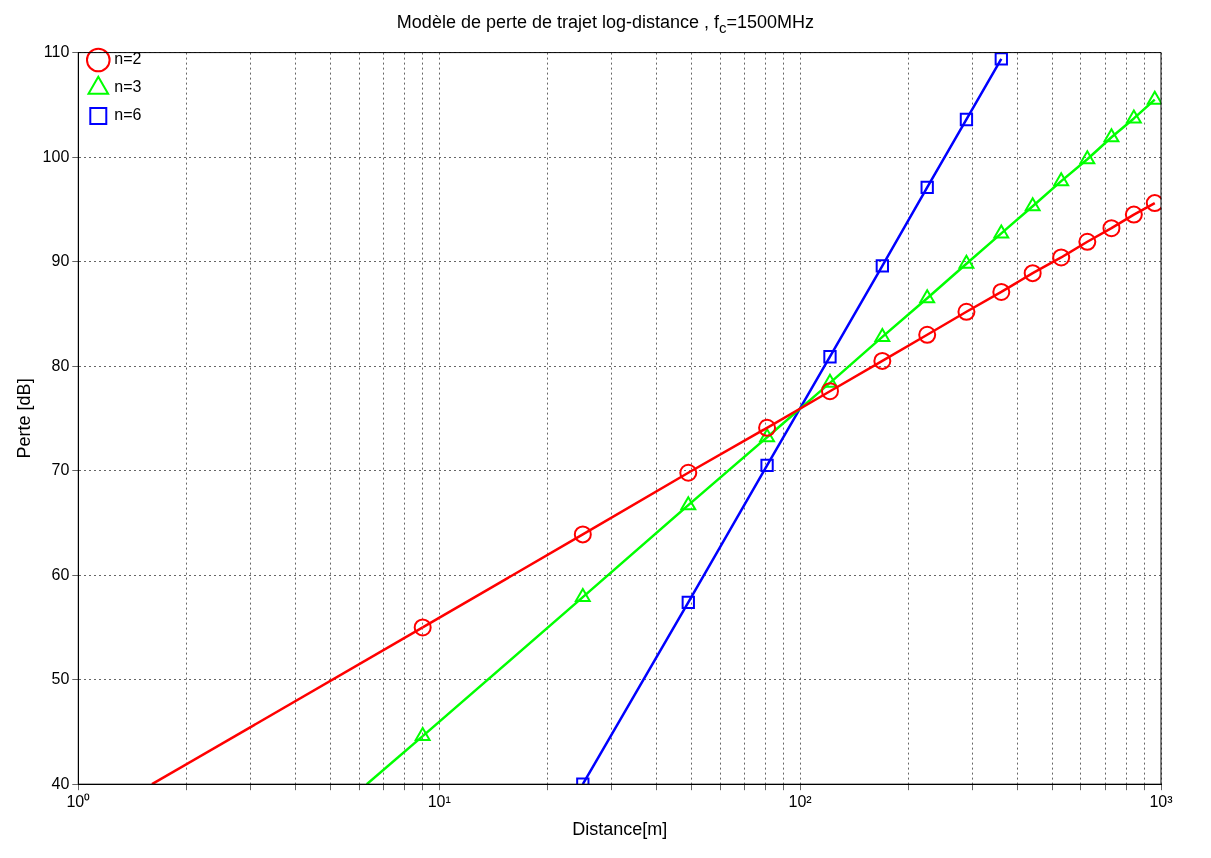 This screenshot has width=1211, height=858. I want to click on y-tick-label: 100, so click(56, 156).